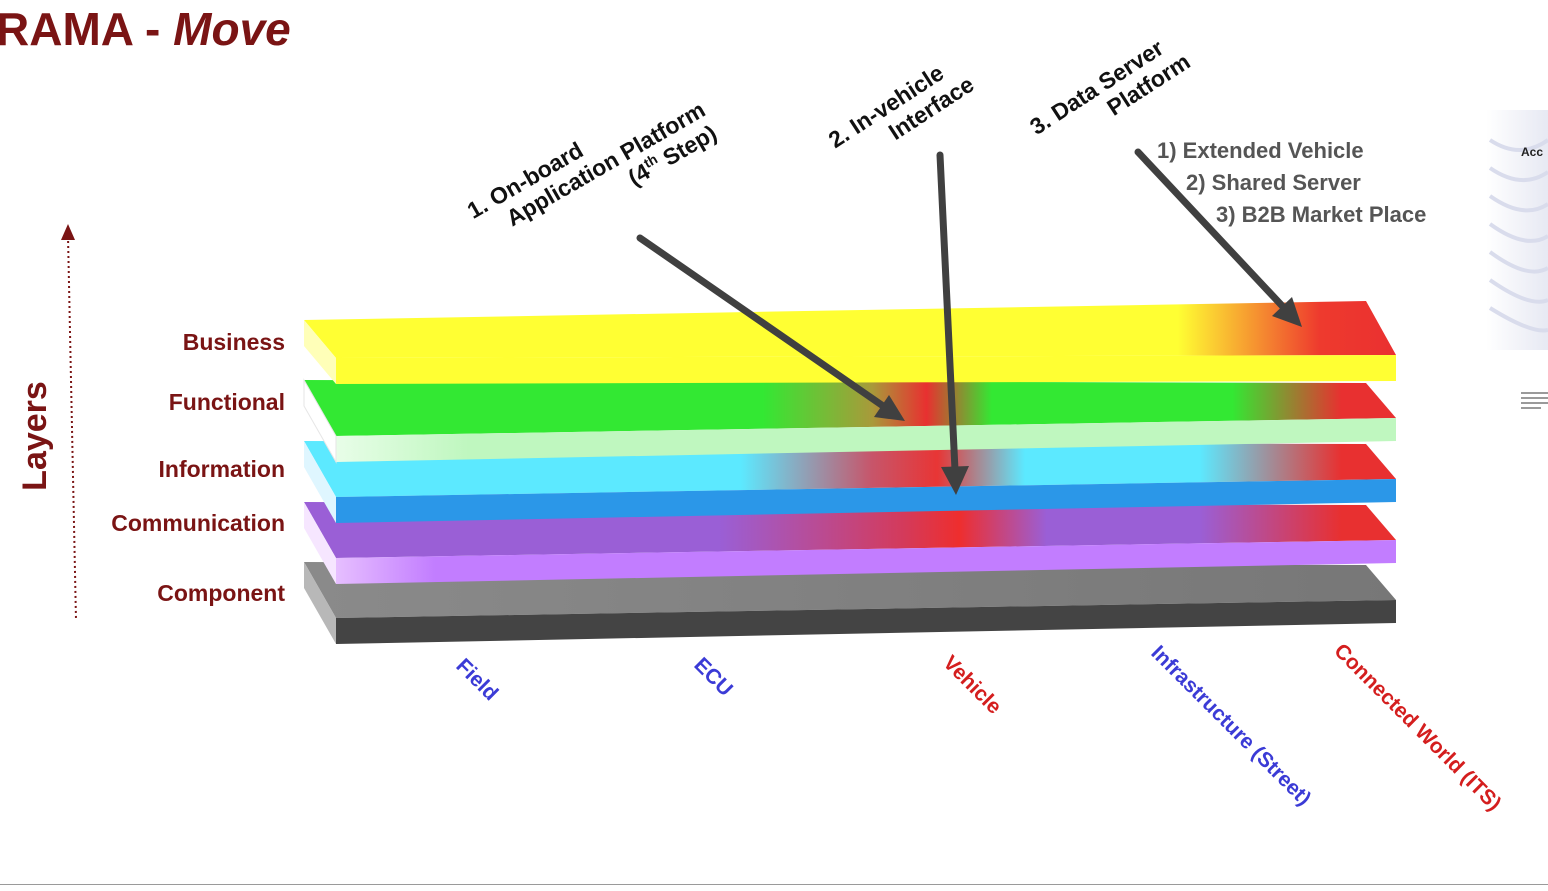  I want to click on thumbnail-decoration, so click(1518, 235).